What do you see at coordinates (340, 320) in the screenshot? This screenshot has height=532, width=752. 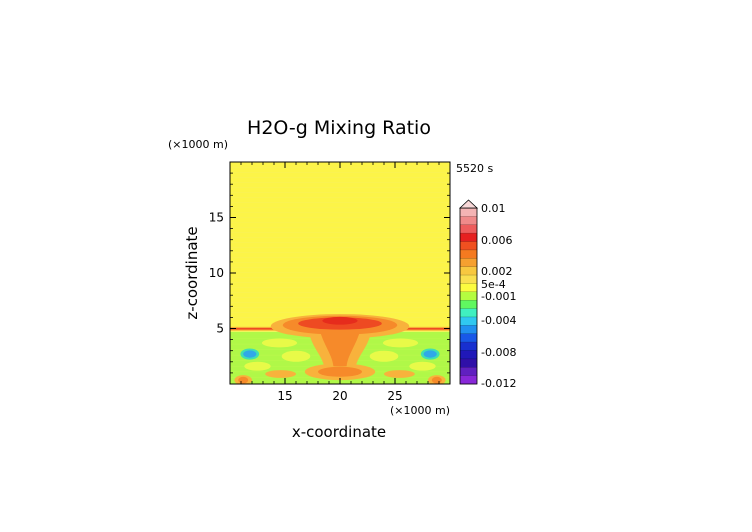 I see `plume-top-core` at bounding box center [340, 320].